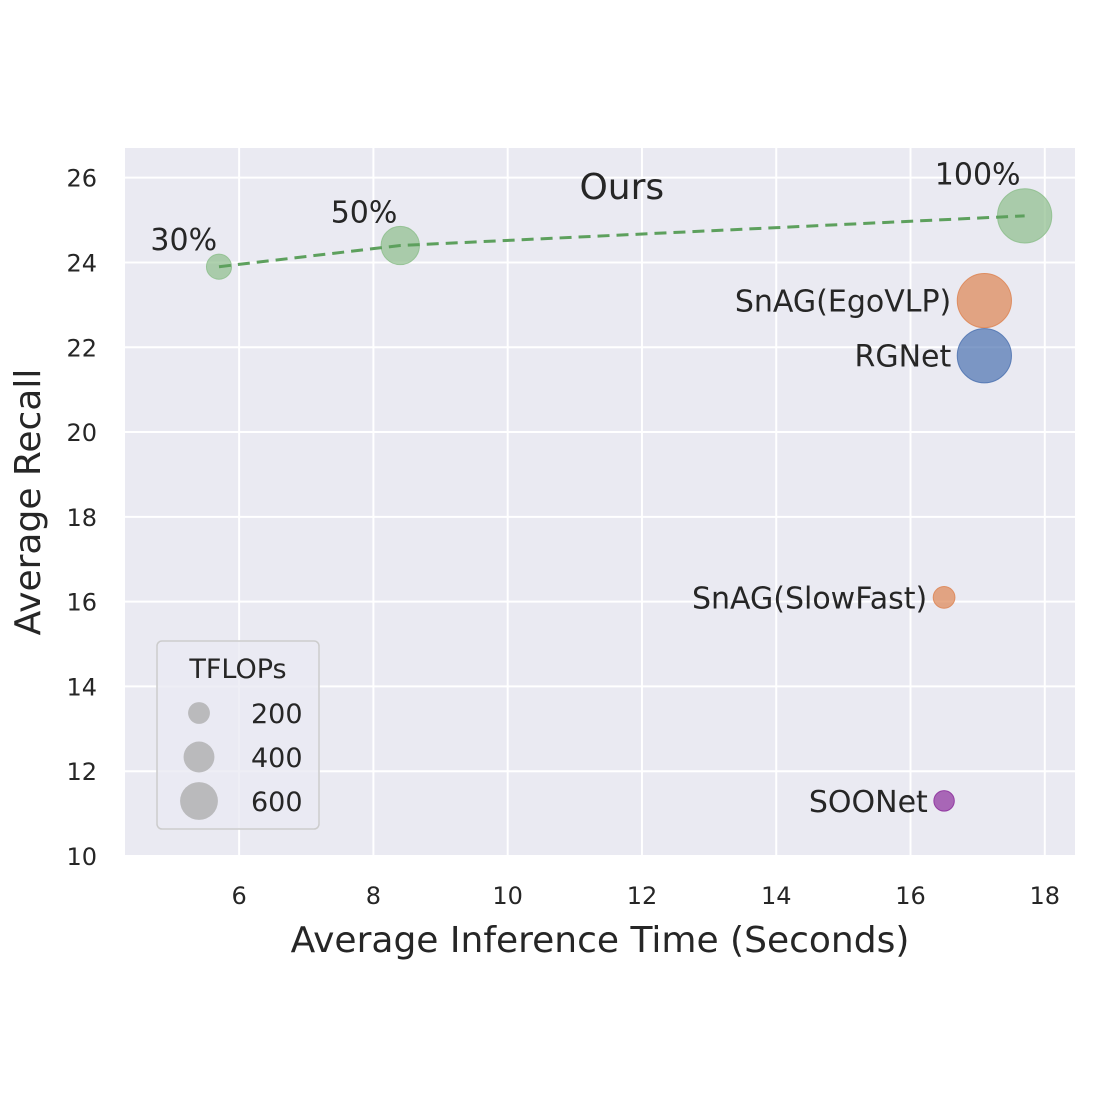 Image resolution: width=1096 pixels, height=1096 pixels. What do you see at coordinates (364, 212) in the screenshot?
I see `point-label: 50%` at bounding box center [364, 212].